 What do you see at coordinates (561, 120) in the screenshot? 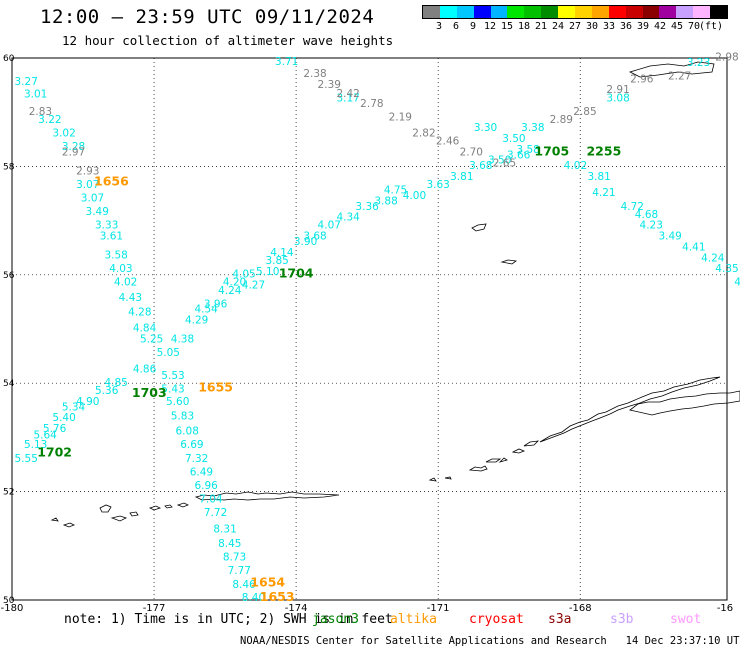
I see `wave-height-value: 2.89` at bounding box center [561, 120].